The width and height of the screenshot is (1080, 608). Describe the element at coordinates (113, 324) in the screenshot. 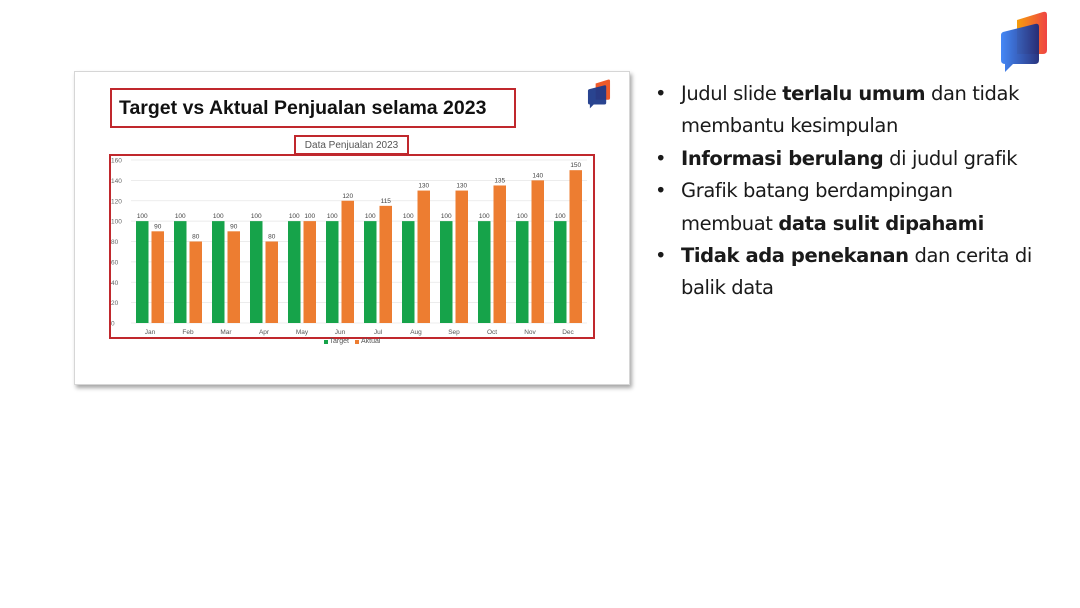

I see `y-tick-label: 0` at that location.